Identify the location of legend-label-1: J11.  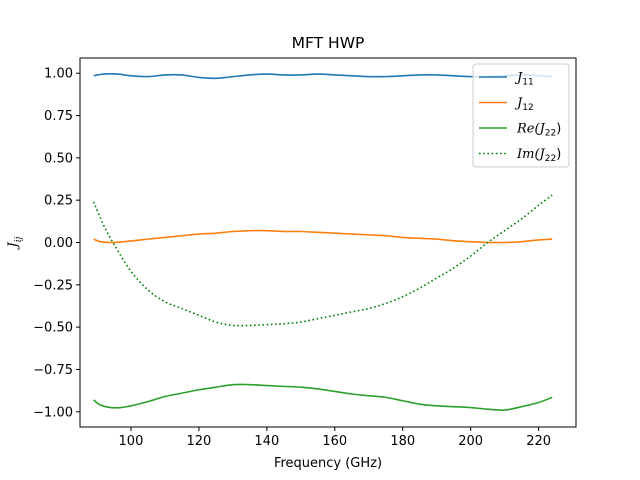
(524, 79).